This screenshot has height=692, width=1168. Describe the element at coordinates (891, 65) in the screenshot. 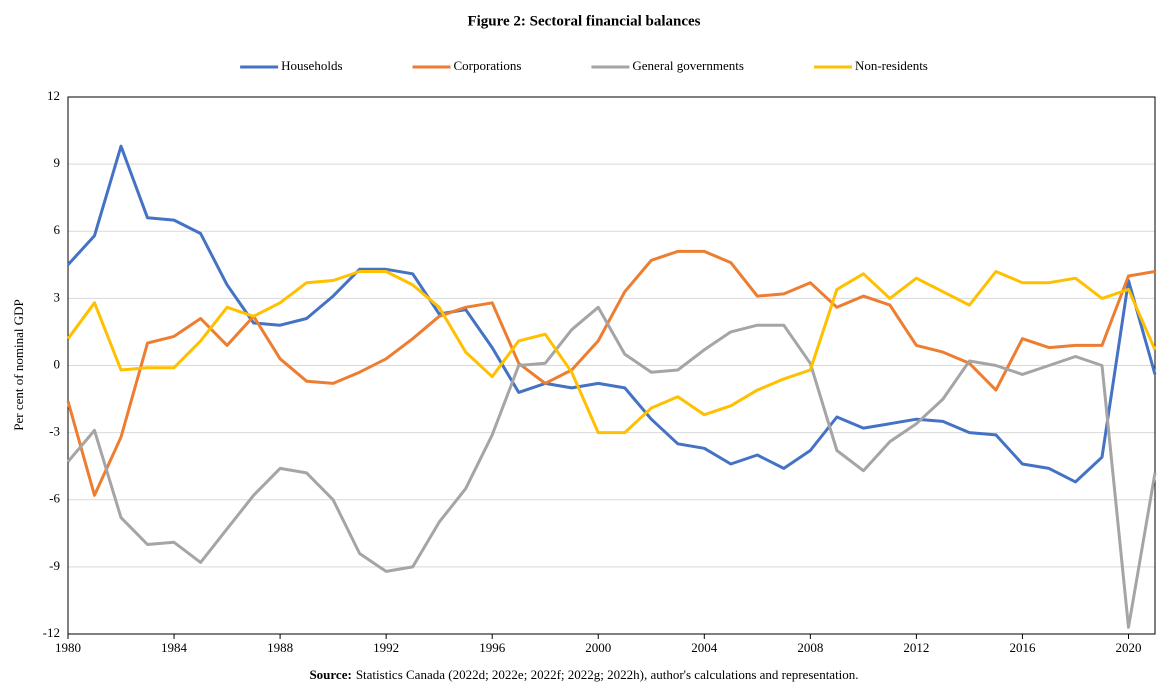

I see `legend-label: Non-residents` at that location.